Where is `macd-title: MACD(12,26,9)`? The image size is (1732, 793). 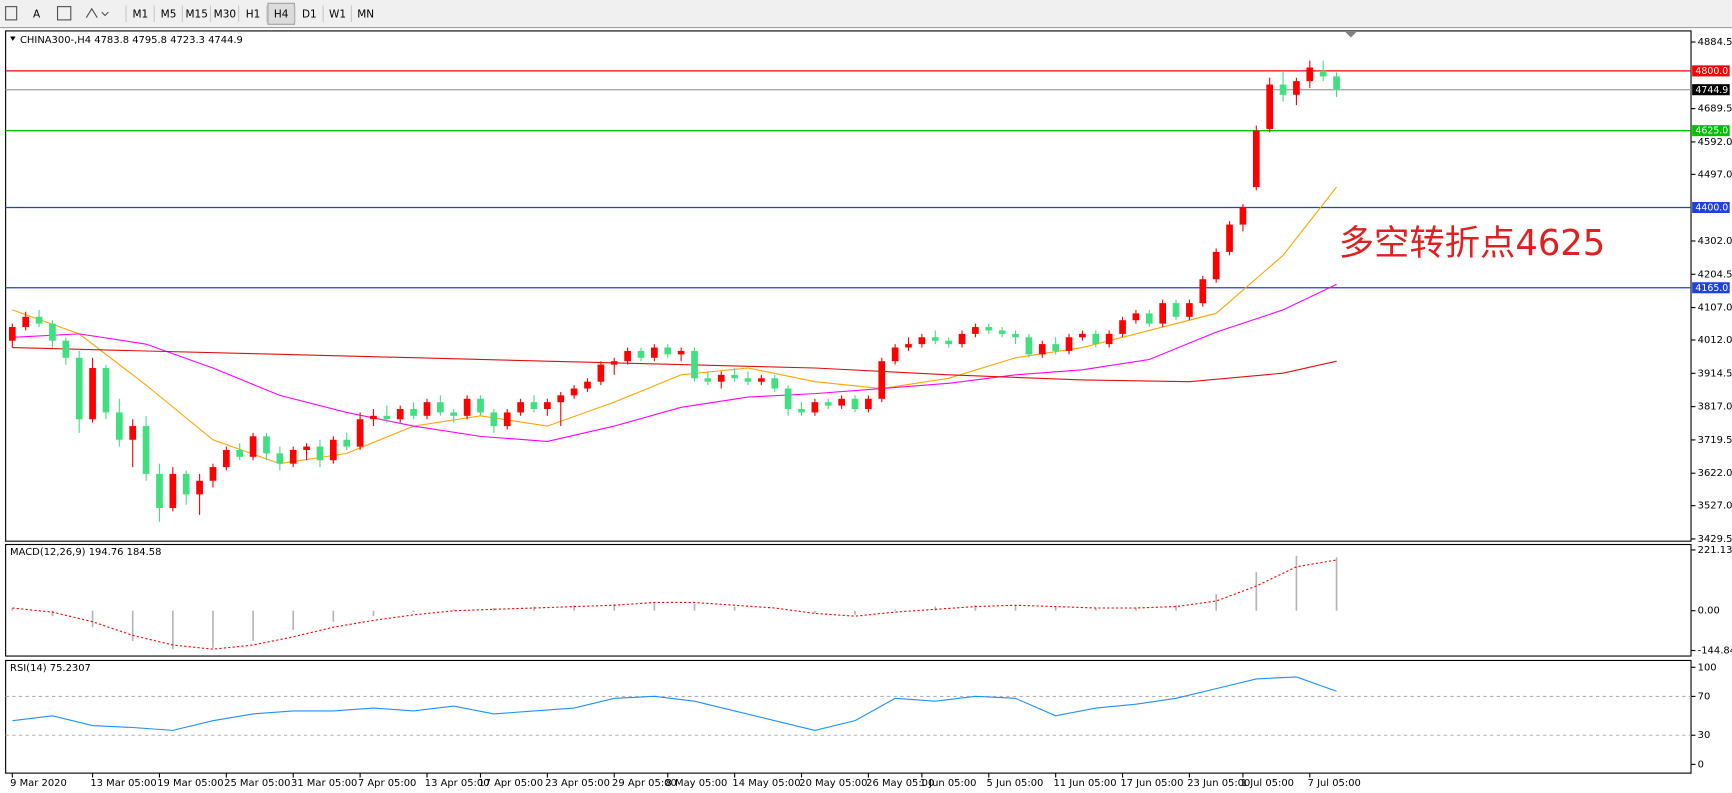
macd-title: MACD(12,26,9) is located at coordinates (48, 552).